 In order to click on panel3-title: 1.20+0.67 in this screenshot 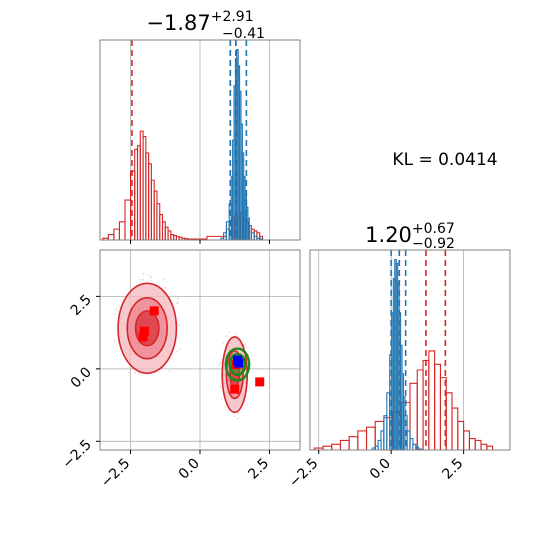, I will do `click(410, 234)`.